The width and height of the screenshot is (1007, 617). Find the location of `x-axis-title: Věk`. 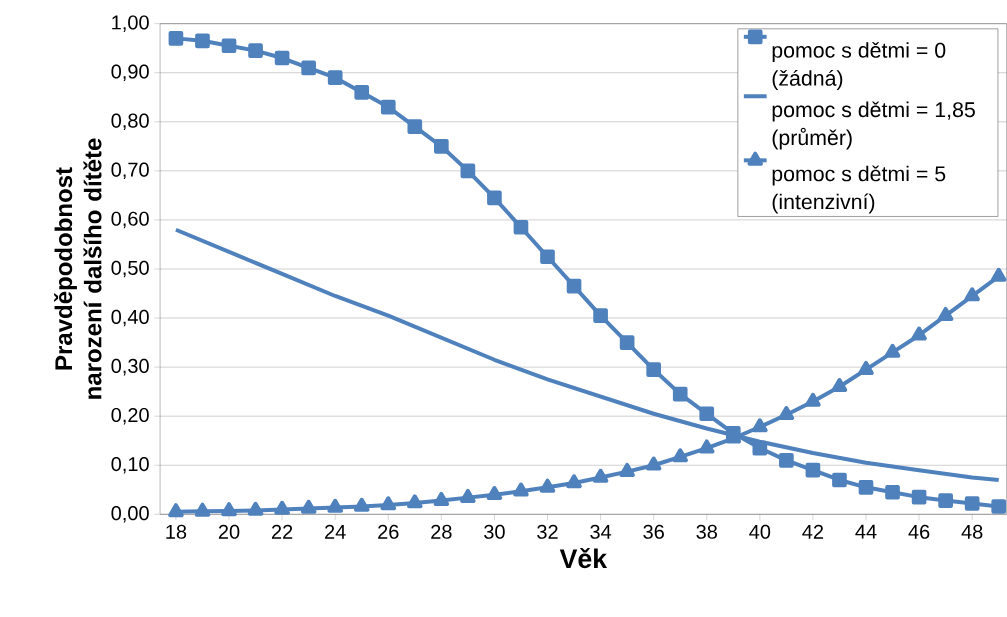

x-axis-title: Věk is located at coordinates (583, 558).